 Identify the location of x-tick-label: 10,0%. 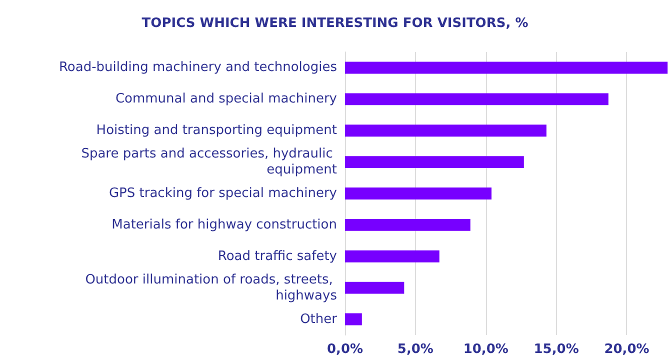
(485, 349).